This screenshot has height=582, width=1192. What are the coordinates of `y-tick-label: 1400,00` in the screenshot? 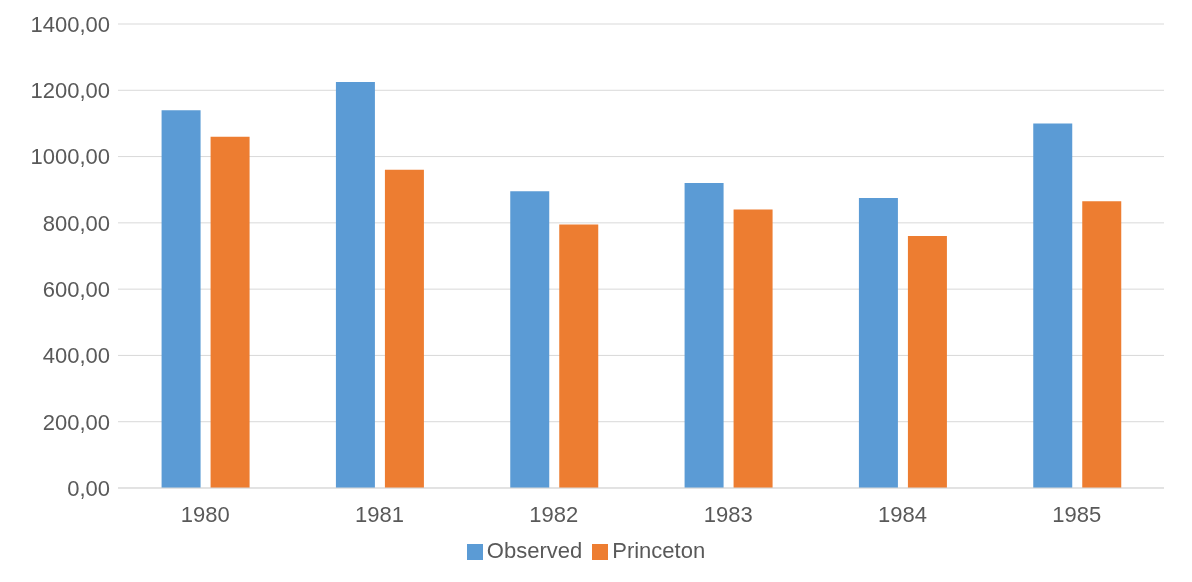 It's located at (70, 24).